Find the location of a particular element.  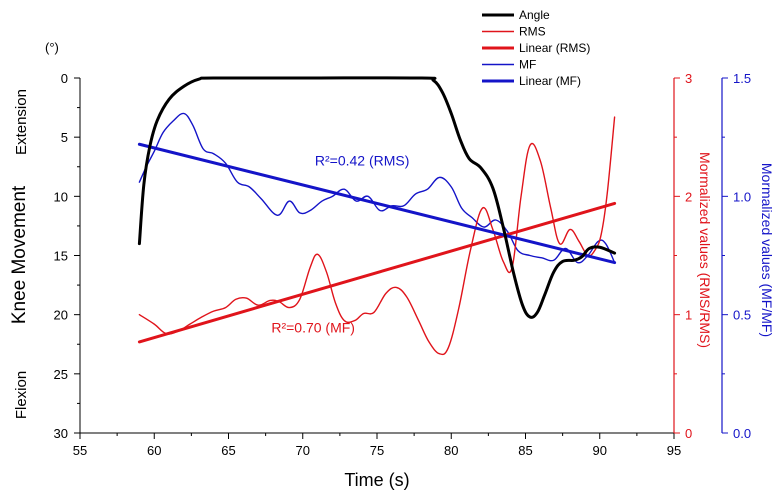

right-rms-tick-label: 0 is located at coordinates (688, 433).